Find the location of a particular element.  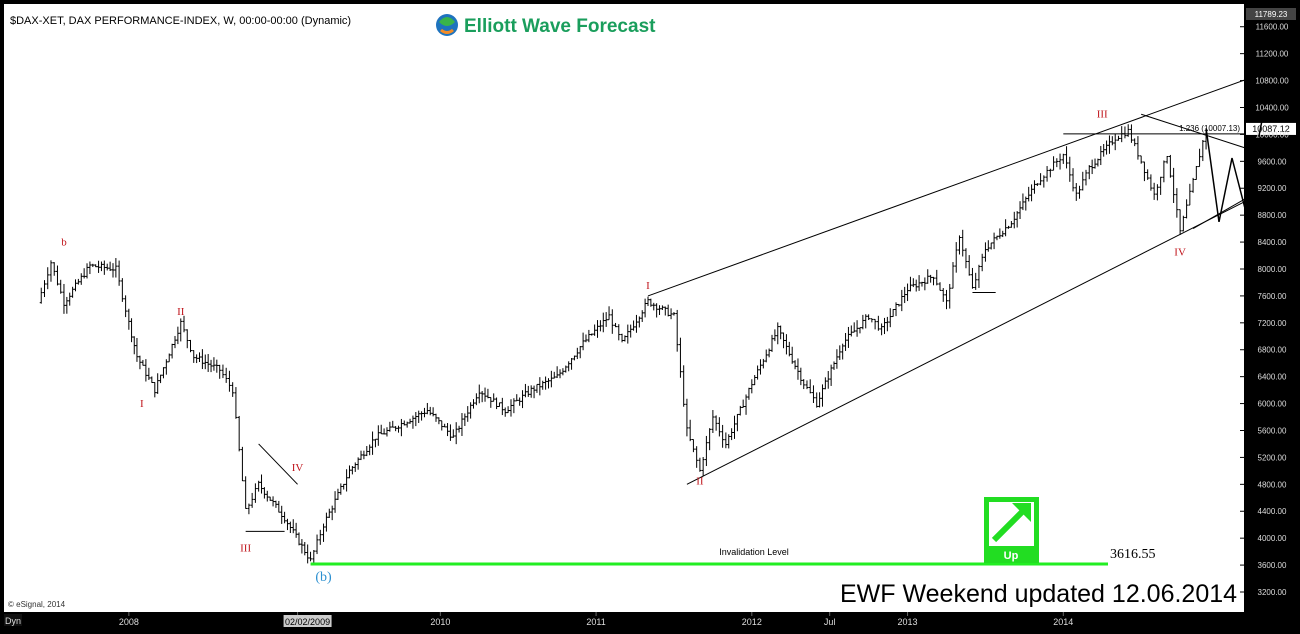

invalidation-value: 3616.55 is located at coordinates (1133, 554).